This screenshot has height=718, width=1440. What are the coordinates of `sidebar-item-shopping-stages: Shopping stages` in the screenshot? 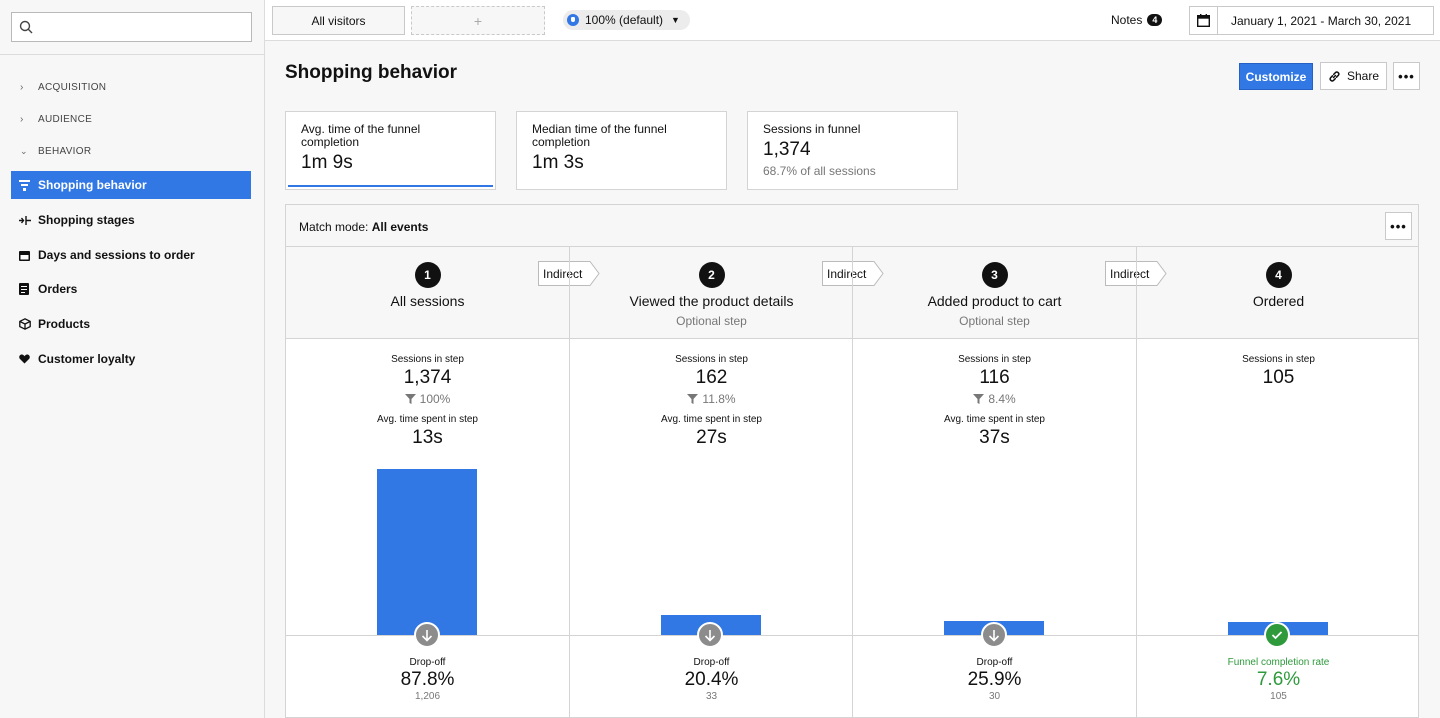 It's located at (131, 220).